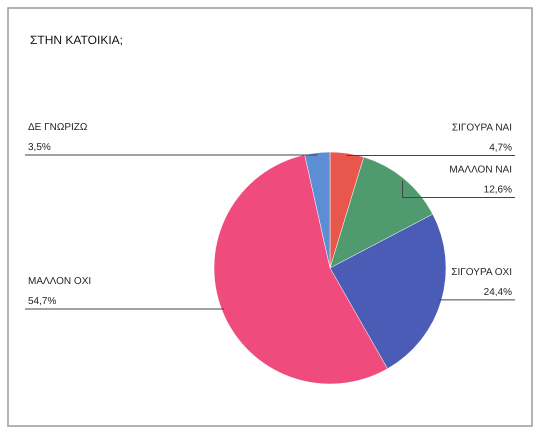 The width and height of the screenshot is (540, 434). Describe the element at coordinates (480, 170) in the screenshot. I see `slice-label: ΜΑΛΛΟΝ ΝΑΙ` at that location.